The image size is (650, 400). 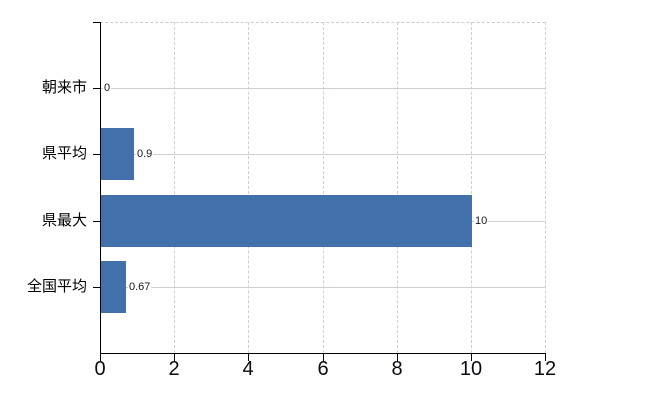 I want to click on x-tick-label: 10, so click(x=471, y=369).